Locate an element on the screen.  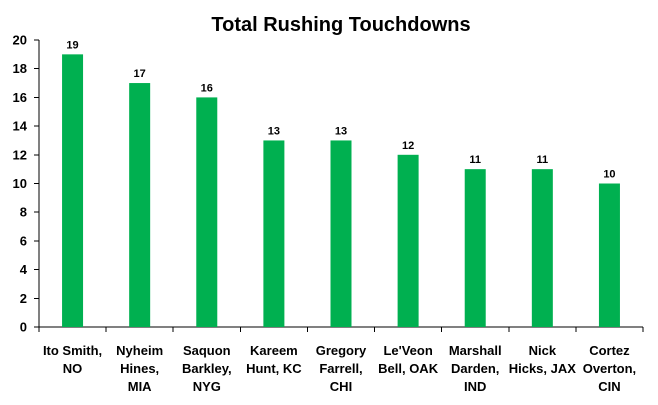
y-tick-label: 4 is located at coordinates (24, 269).